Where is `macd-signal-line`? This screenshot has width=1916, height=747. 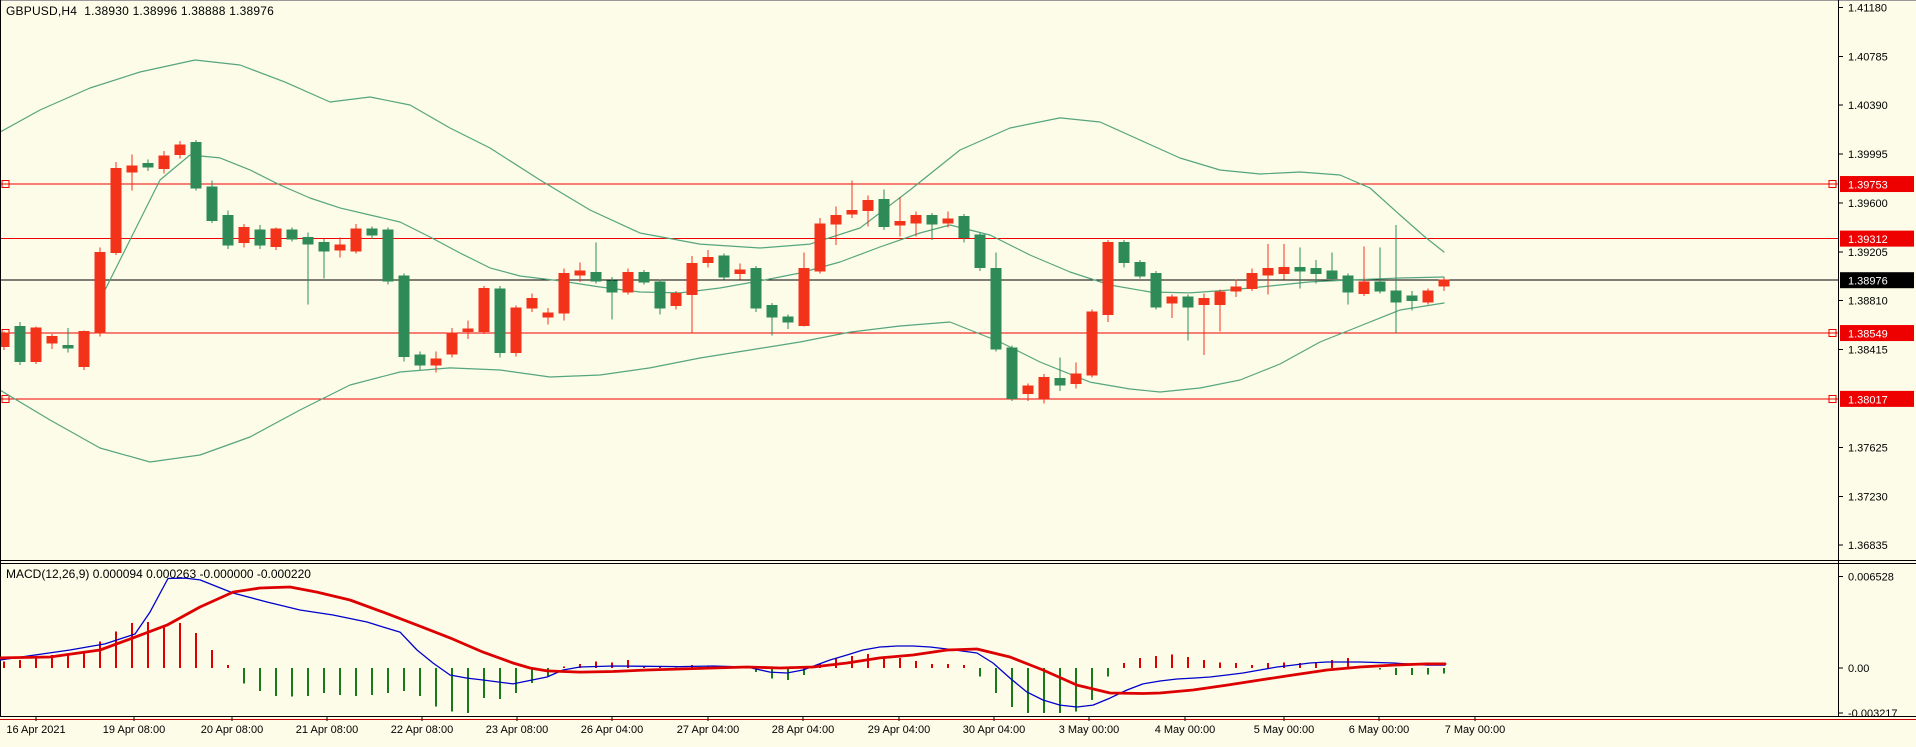 macd-signal-line is located at coordinates (723, 640).